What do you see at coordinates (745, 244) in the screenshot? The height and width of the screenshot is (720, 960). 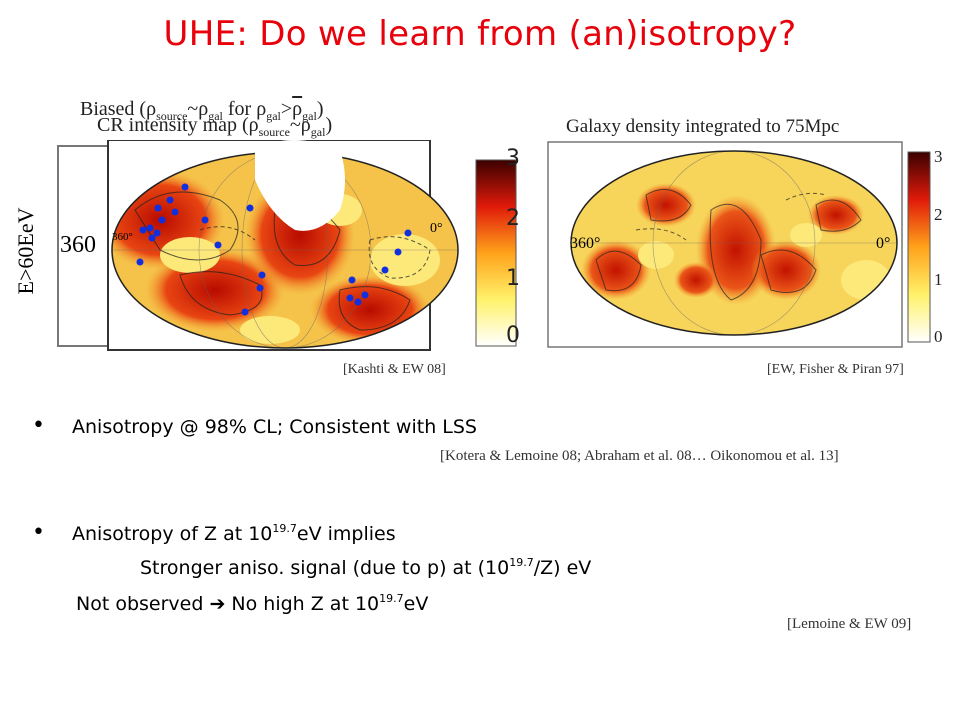 I see `galaxy-density-map: 360° 0° 3 2 1 0` at bounding box center [745, 244].